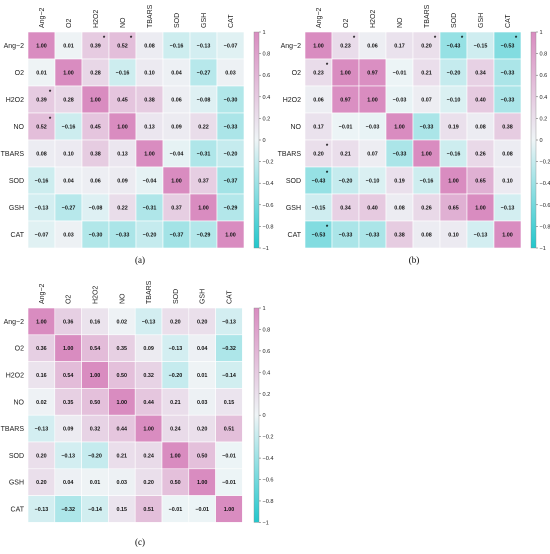 This screenshot has height=554, width=550. Describe the element at coordinates (122, 209) in the screenshot. I see `cell-value-label: 0.22` at that location.